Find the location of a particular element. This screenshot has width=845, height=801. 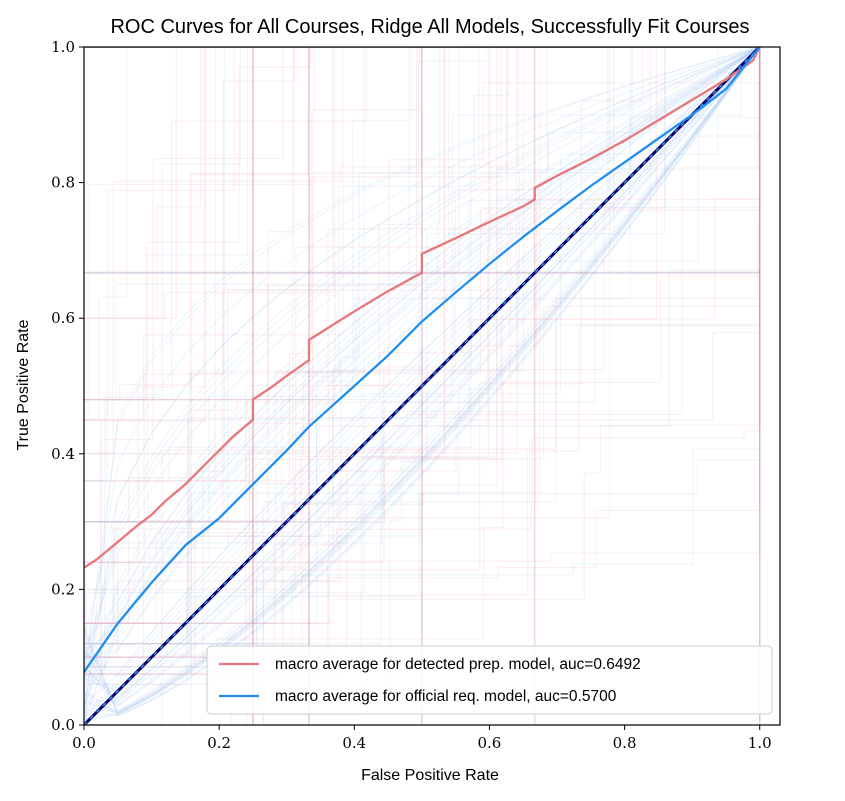

x-tick-label: 0.0 is located at coordinates (84, 743).